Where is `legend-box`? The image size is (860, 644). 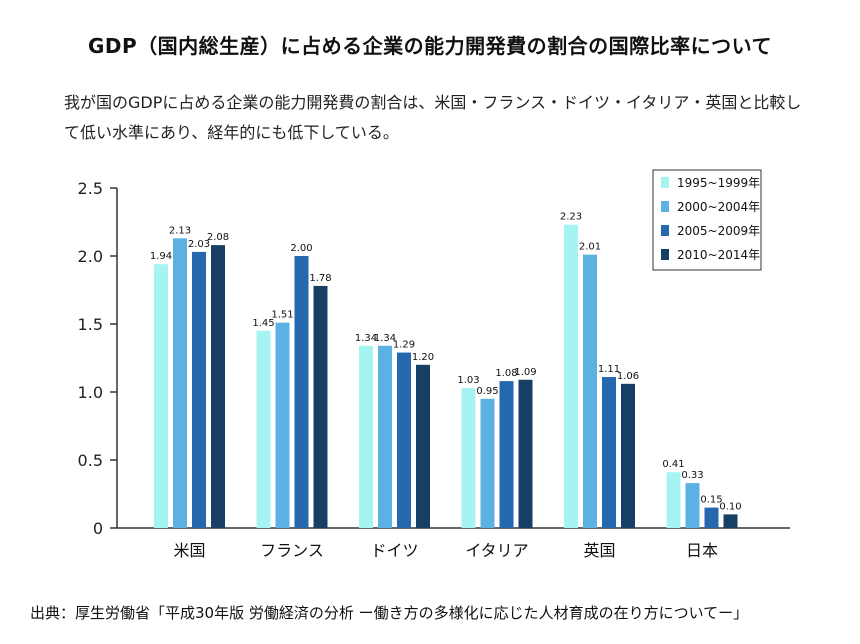
legend-box is located at coordinates (707, 220).